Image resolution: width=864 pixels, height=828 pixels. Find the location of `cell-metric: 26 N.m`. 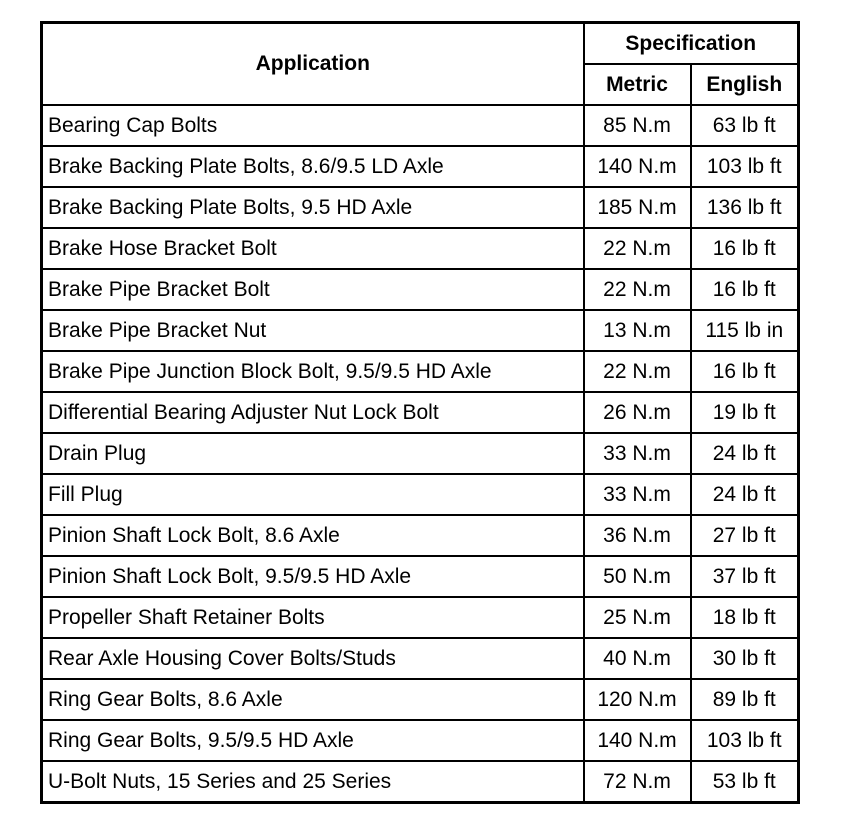

cell-metric: 26 N.m is located at coordinates (637, 412).